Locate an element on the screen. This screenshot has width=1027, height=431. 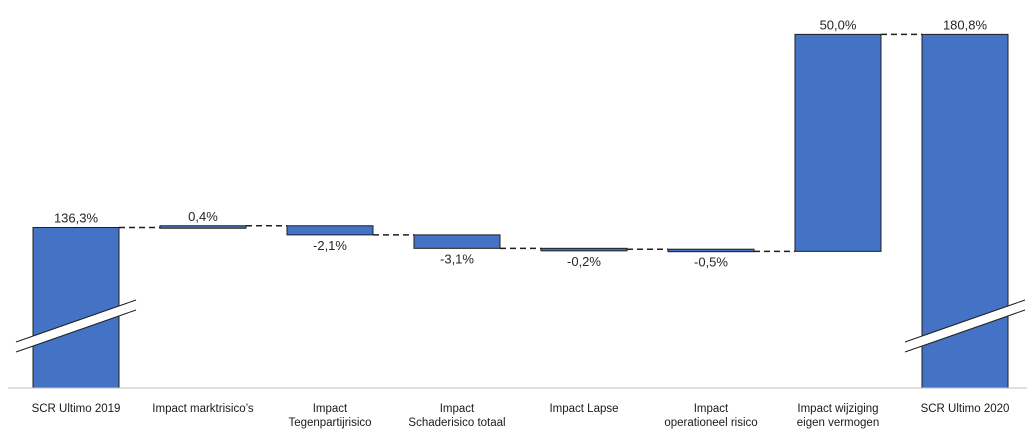
value-label-1: 136,3% is located at coordinates (76, 218).